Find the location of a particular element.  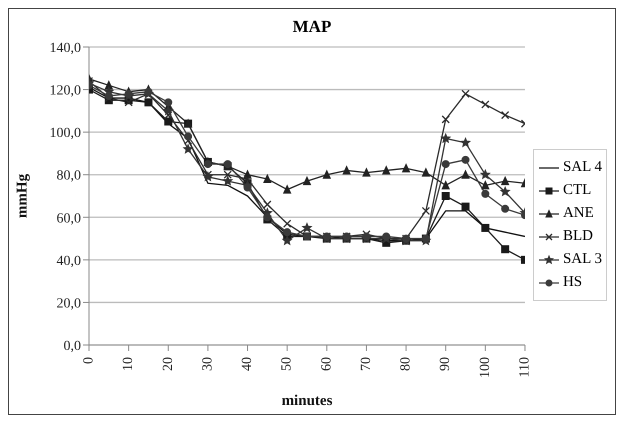

y-tick-label: 120,0 is located at coordinates (65, 91).